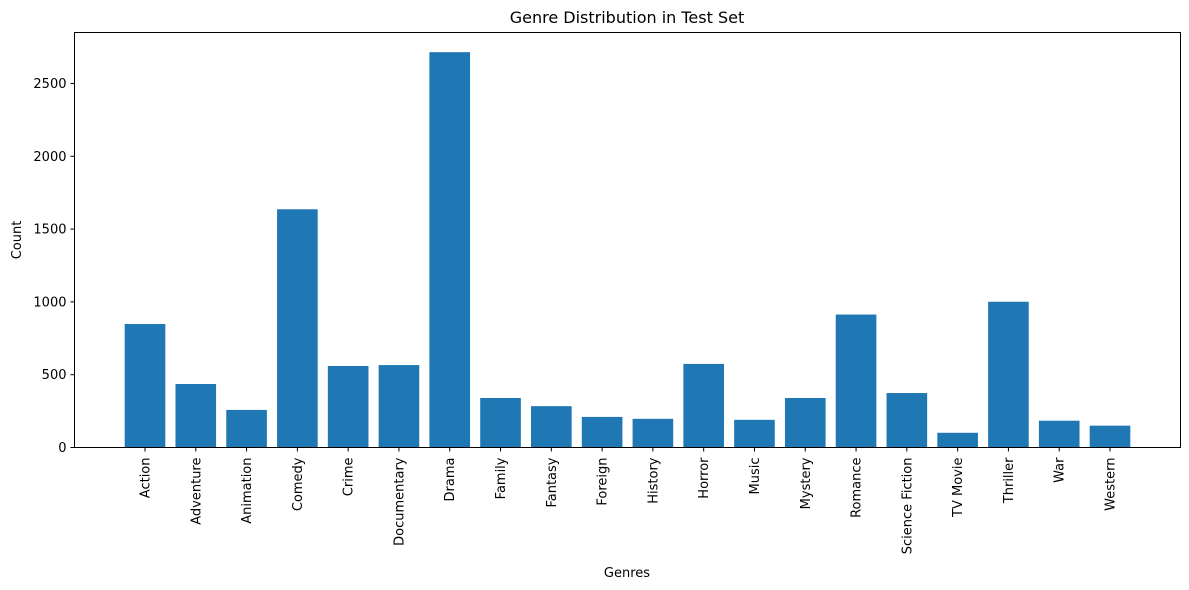  I want to click on bar-romance, so click(856, 381).